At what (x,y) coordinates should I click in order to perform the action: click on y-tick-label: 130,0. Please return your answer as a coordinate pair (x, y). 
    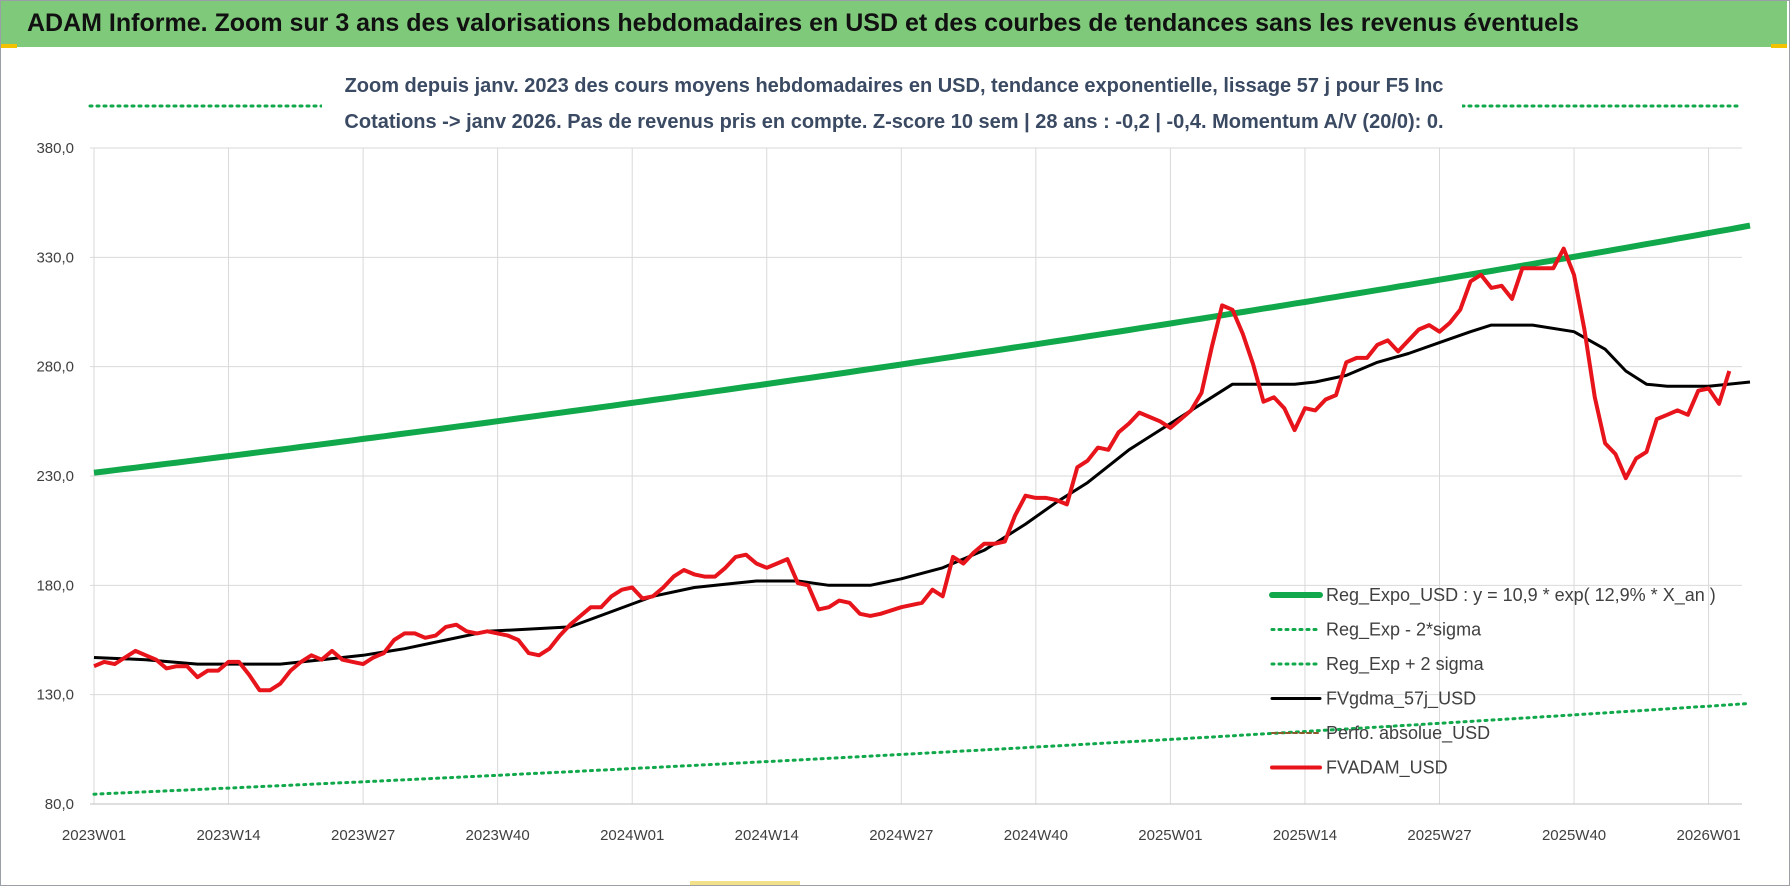
    Looking at the image, I should click on (55, 695).